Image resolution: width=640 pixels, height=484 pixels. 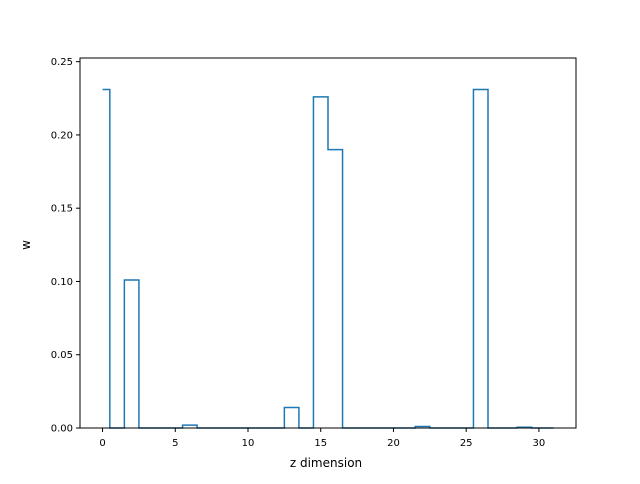 I want to click on y-tick-label: 0.25, so click(x=62, y=62).